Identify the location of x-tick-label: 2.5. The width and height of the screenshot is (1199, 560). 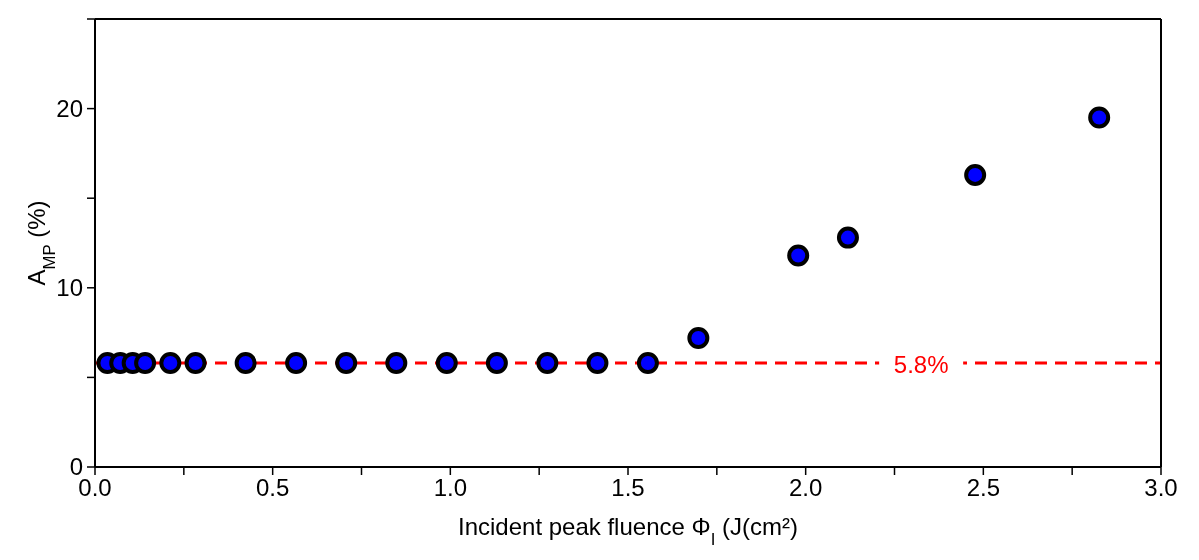
(983, 488).